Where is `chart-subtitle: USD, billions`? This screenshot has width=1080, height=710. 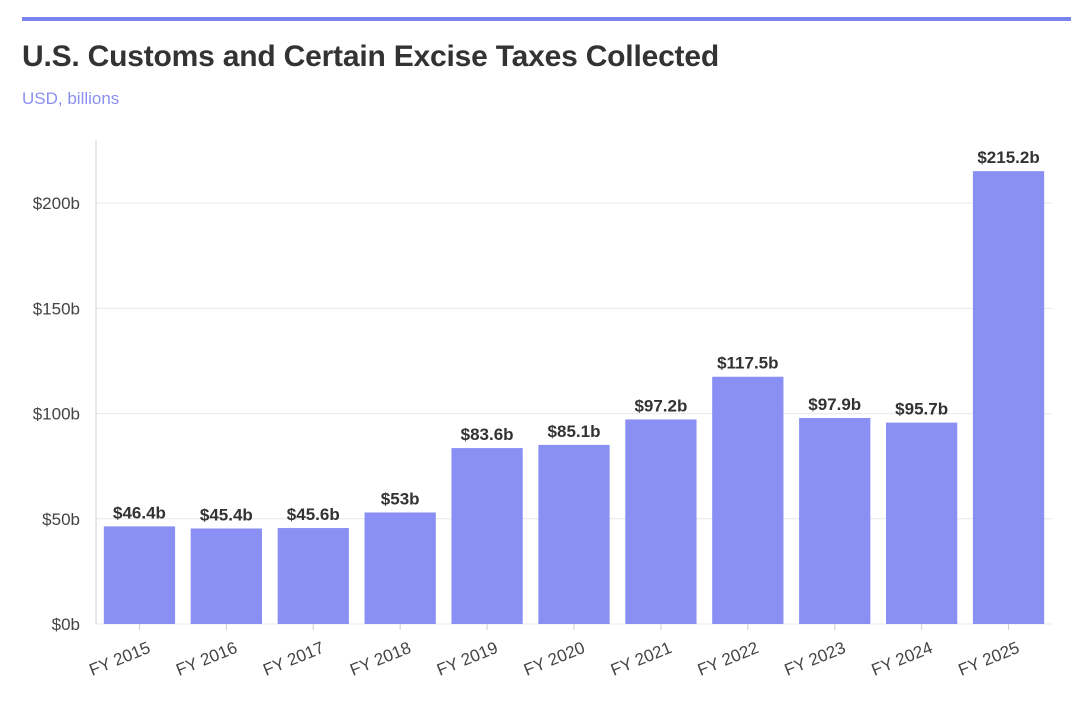
chart-subtitle: USD, billions is located at coordinates (71, 98).